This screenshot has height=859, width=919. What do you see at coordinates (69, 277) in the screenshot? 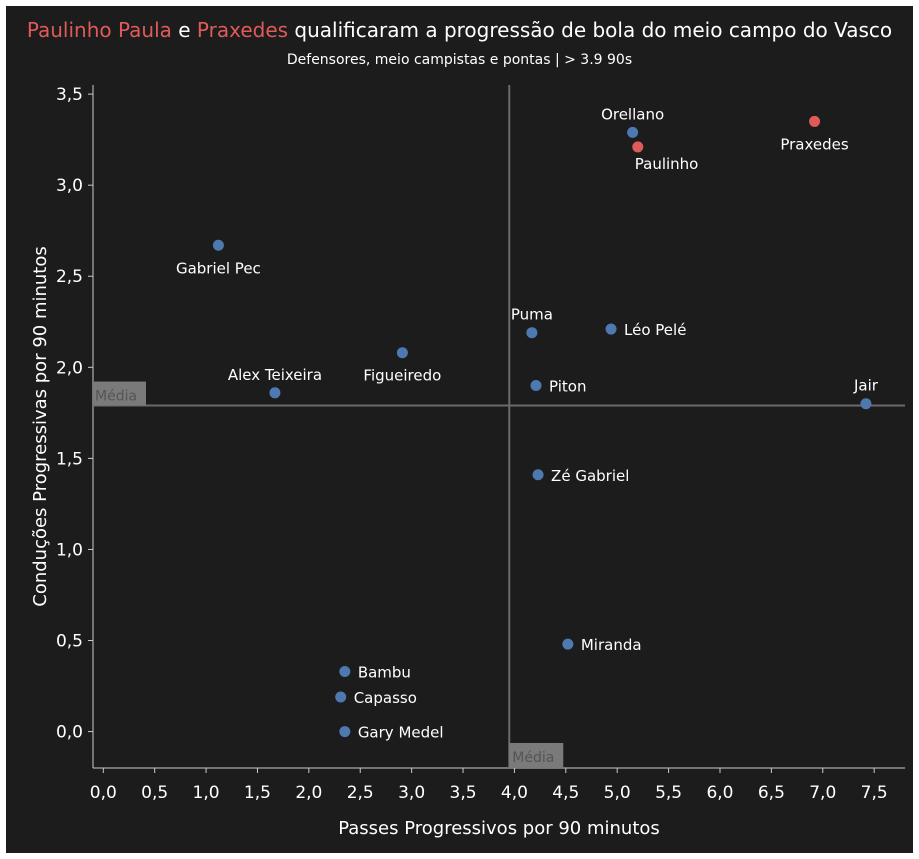
I see `y-tick-label: 2,5` at bounding box center [69, 277].